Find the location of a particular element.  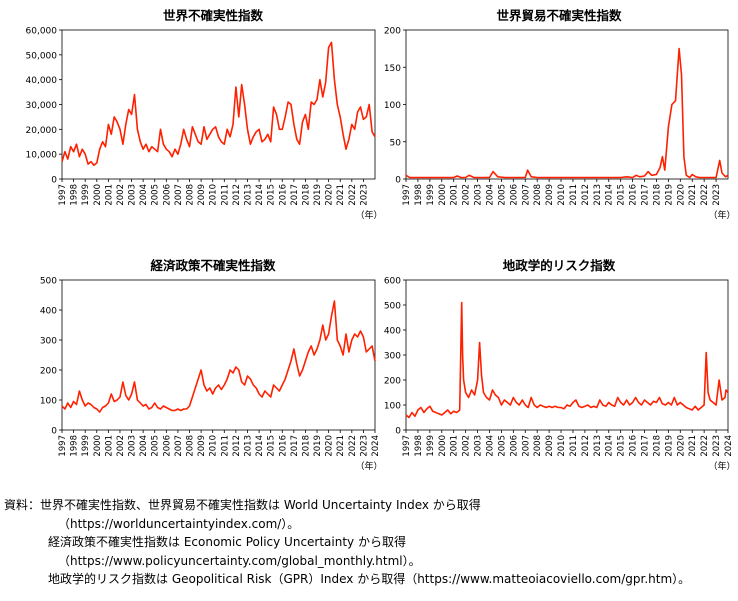

y-tick-label: 20,000 is located at coordinates (42, 131).